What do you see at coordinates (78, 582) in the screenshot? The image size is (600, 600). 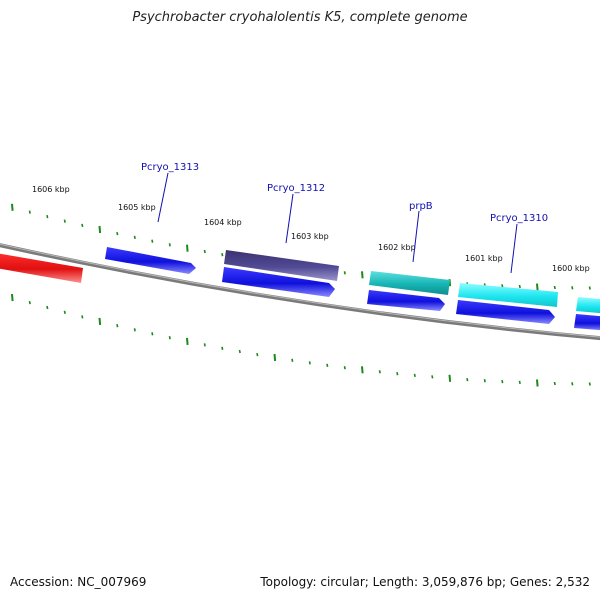 I see `accession-text: Accession: NC_007969` at bounding box center [78, 582].